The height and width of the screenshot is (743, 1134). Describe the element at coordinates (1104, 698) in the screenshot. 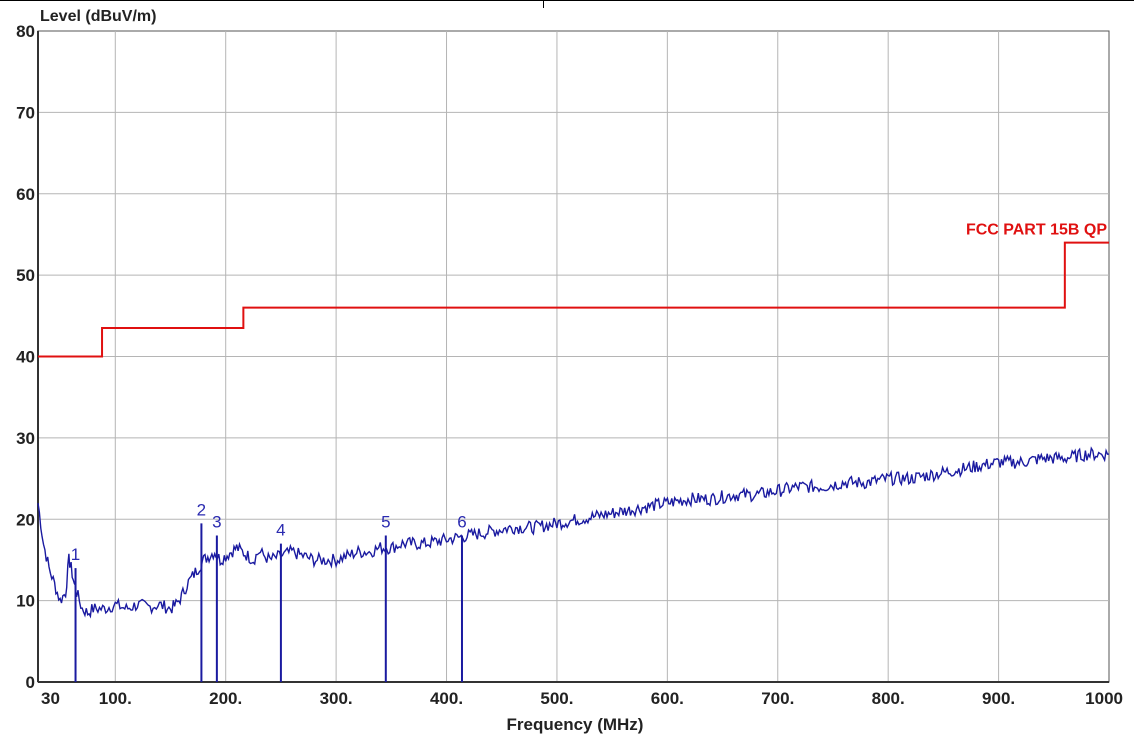

I see `x-tick-label: 1000` at that location.